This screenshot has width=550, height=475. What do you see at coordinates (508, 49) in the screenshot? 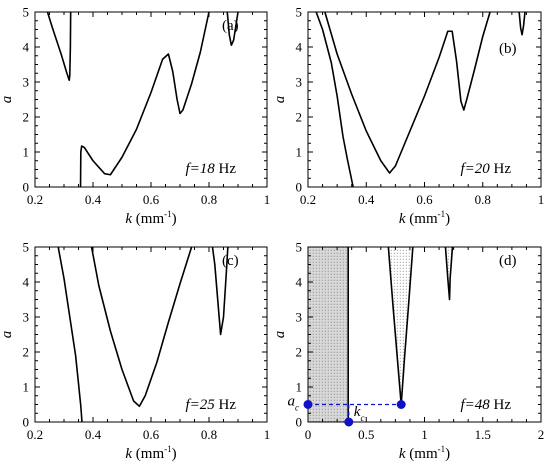
I see `panel-tag: (b)` at bounding box center [508, 49].